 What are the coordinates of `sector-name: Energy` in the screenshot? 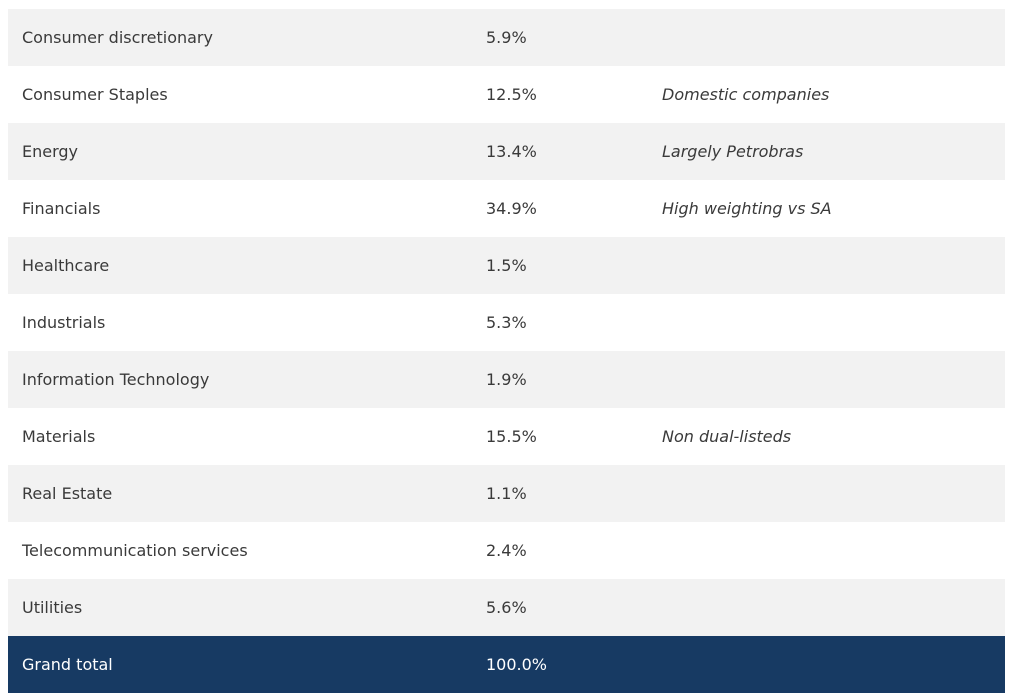 It's located at (240, 151).